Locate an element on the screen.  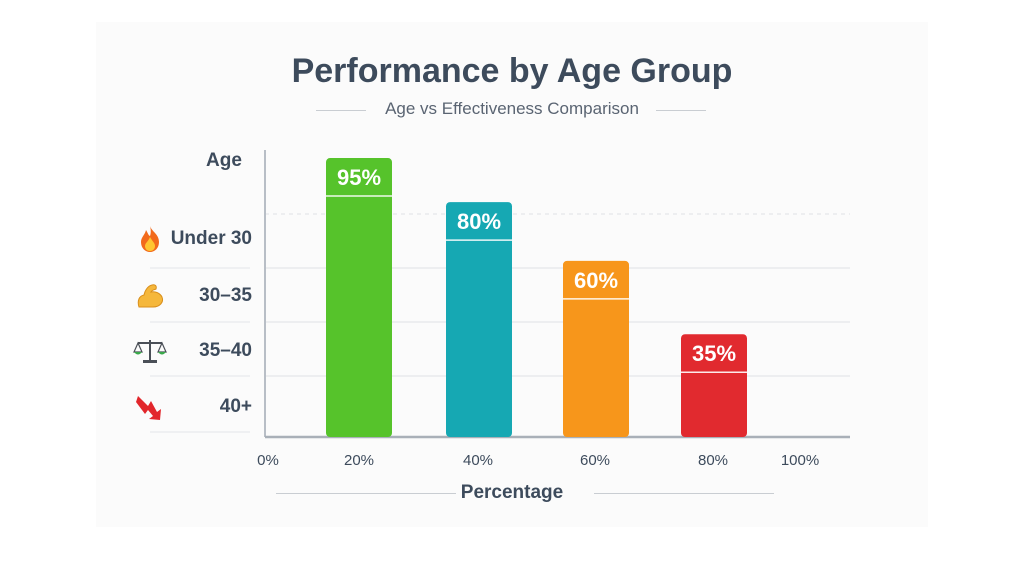
category-label: 40+ is located at coordinates (235, 406).